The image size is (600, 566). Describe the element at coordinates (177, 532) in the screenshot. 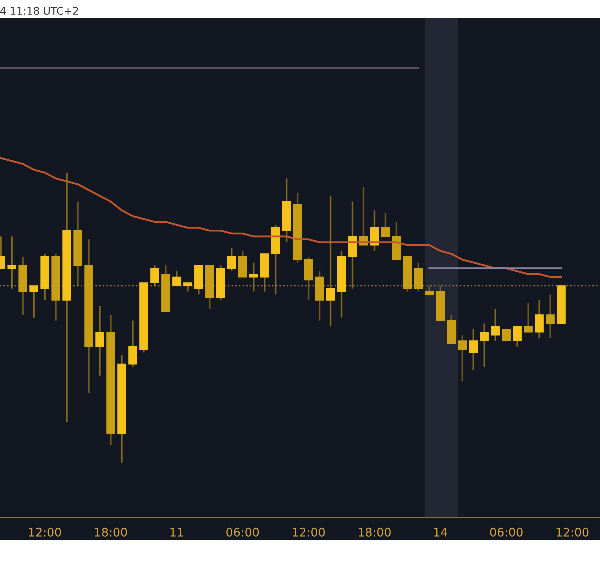

I see `x-tick-label: 11` at that location.